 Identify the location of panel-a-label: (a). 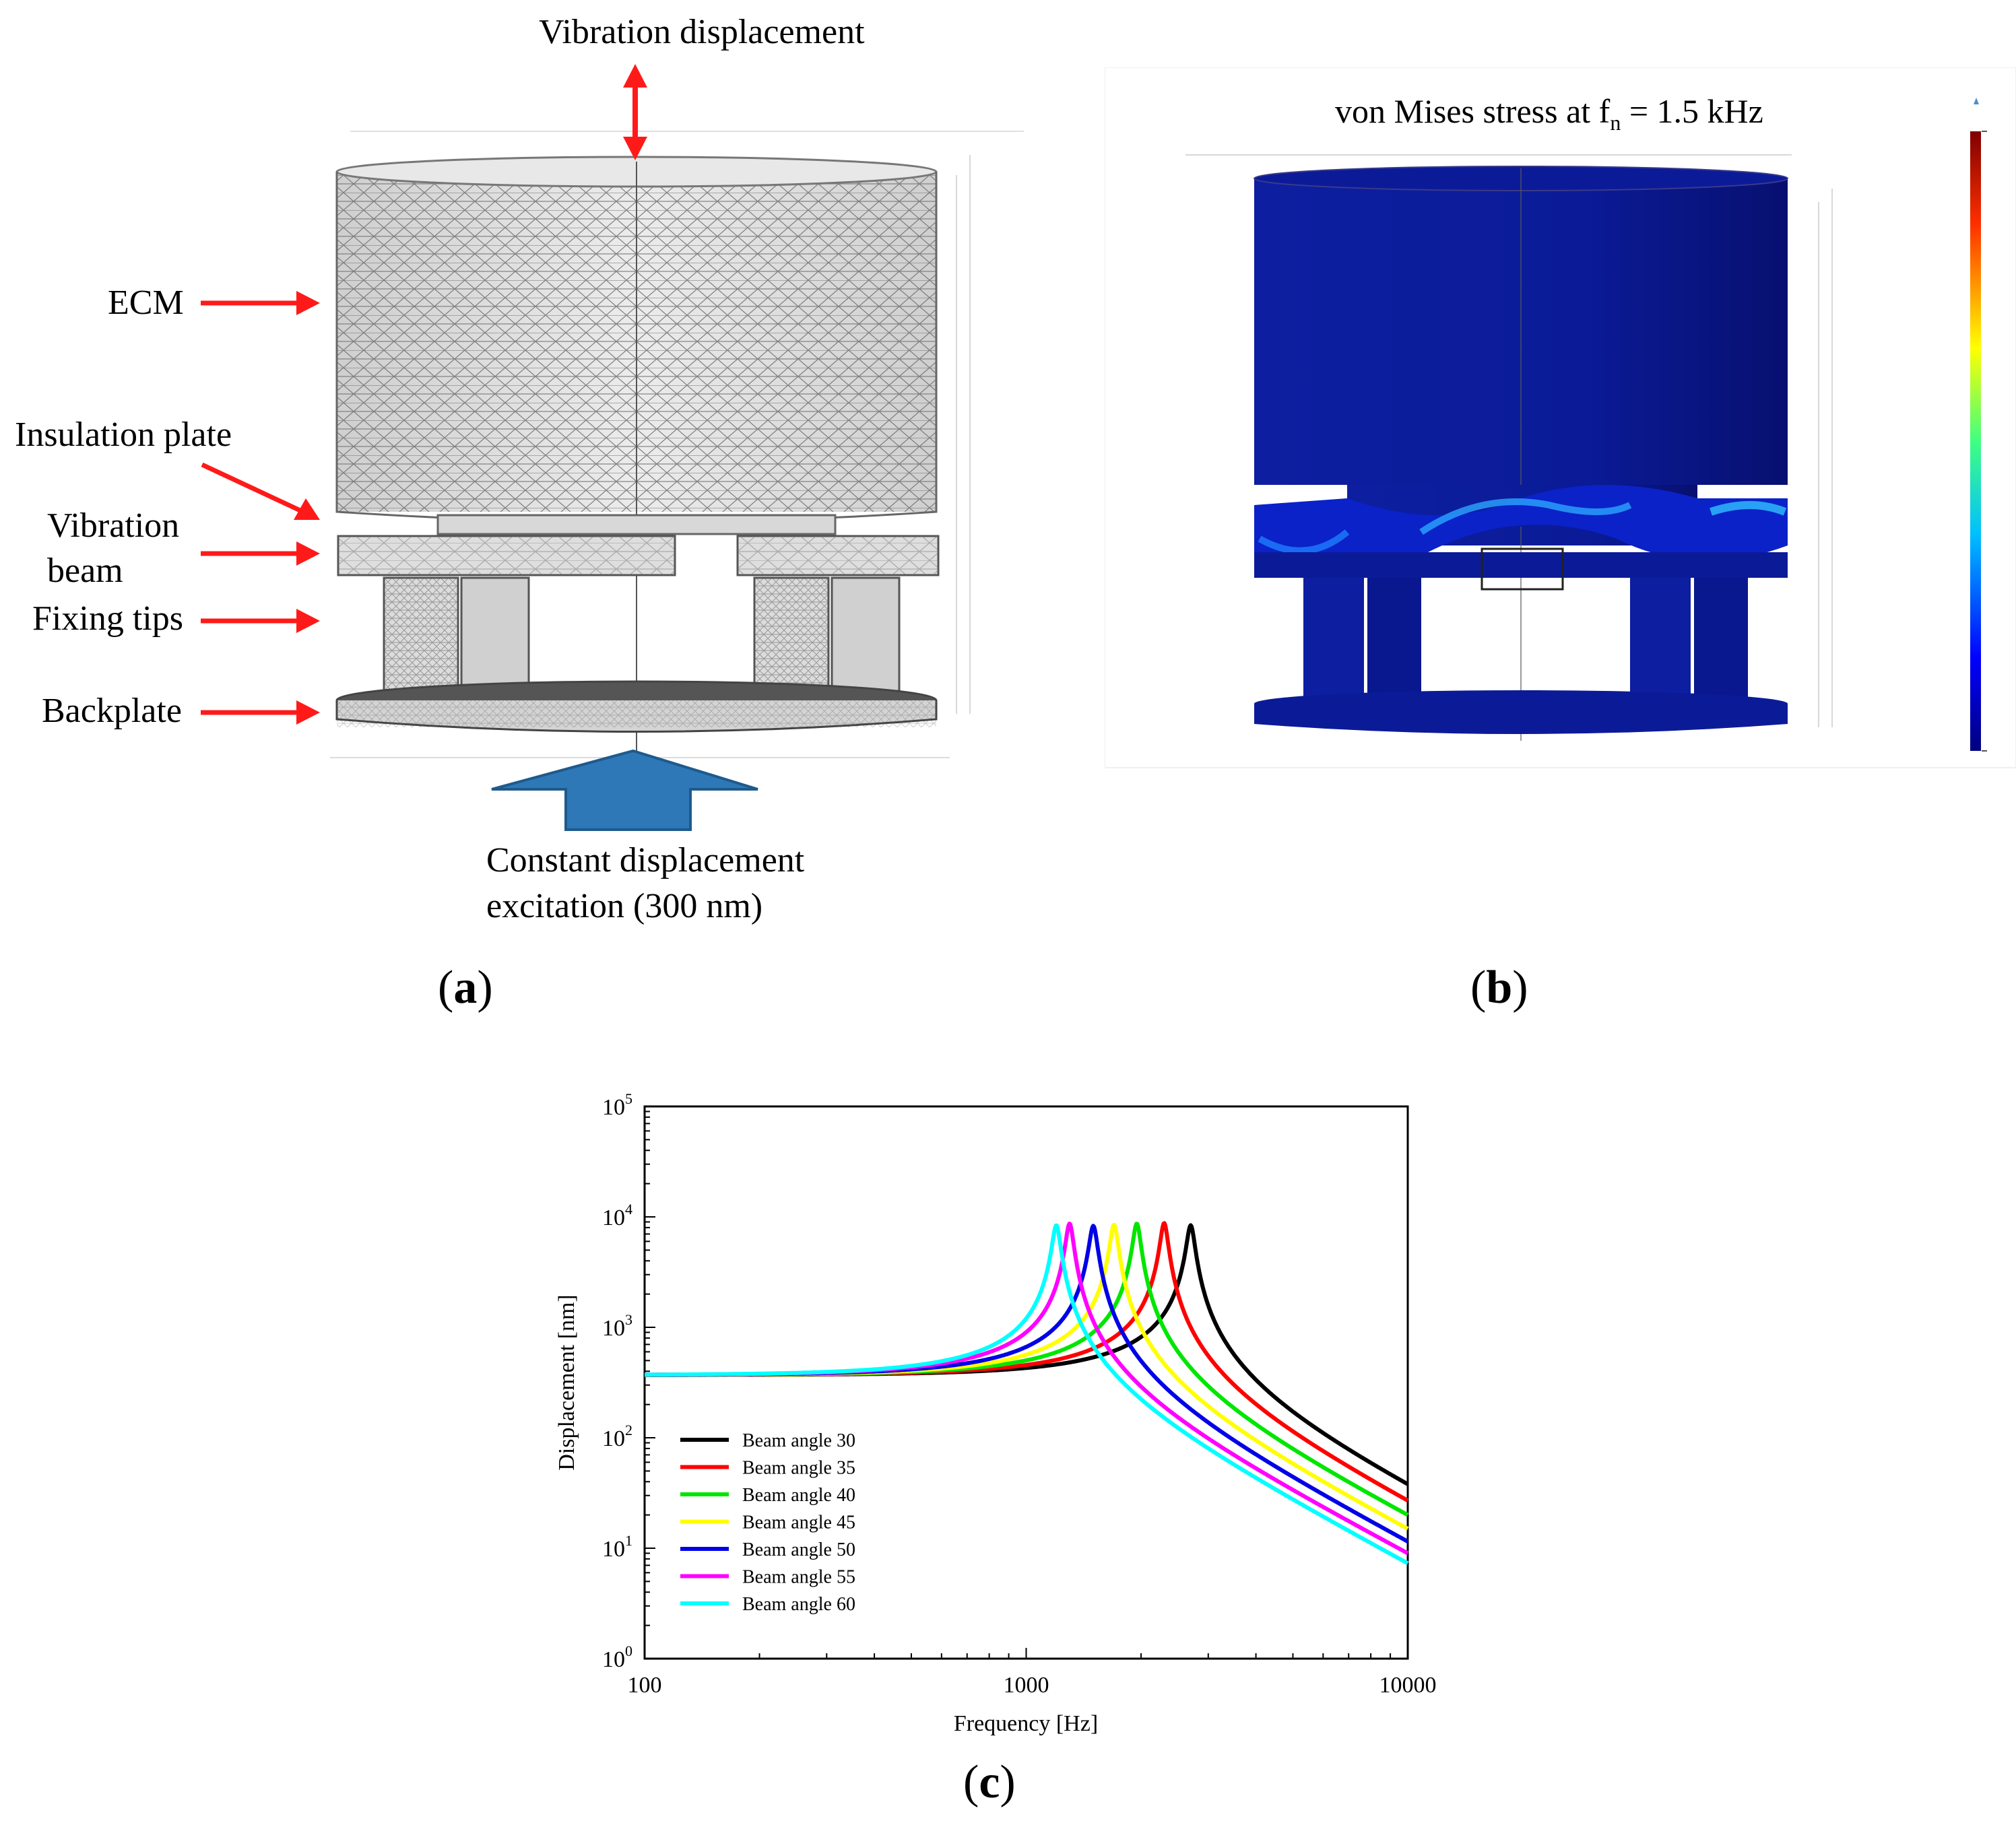
(466, 988).